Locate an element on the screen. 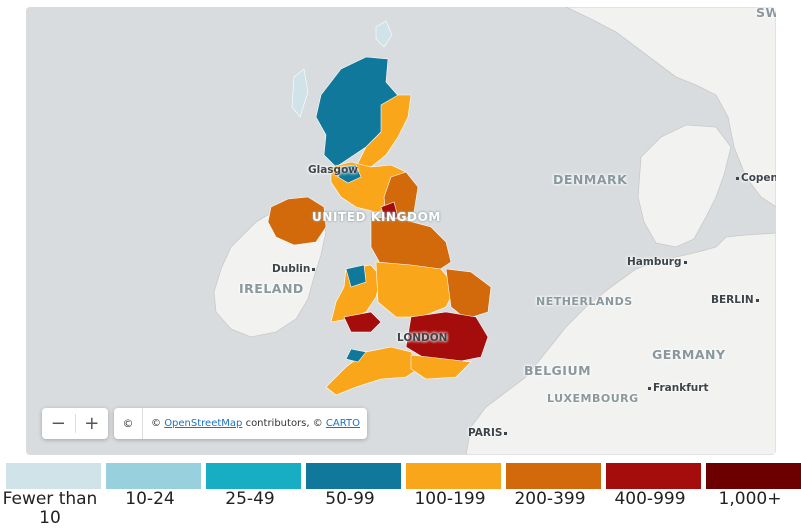  legend-label: 200-399 is located at coordinates (550, 499).